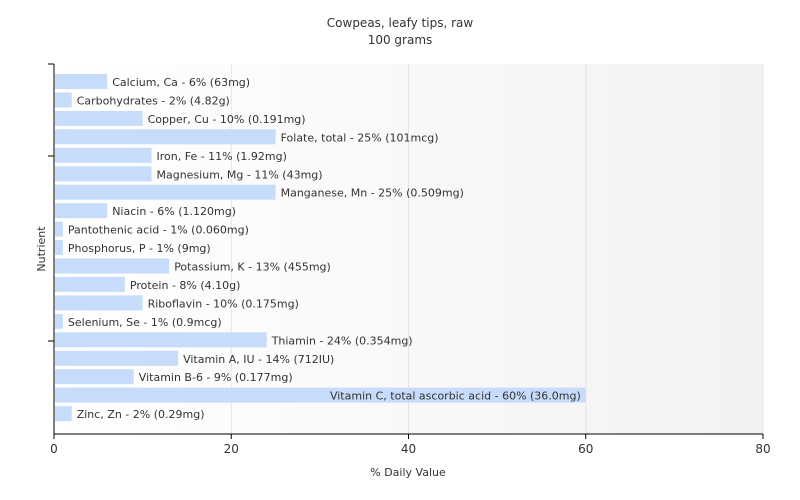  Describe the element at coordinates (54, 449) in the screenshot. I see `x-tick-label: 0` at that location.